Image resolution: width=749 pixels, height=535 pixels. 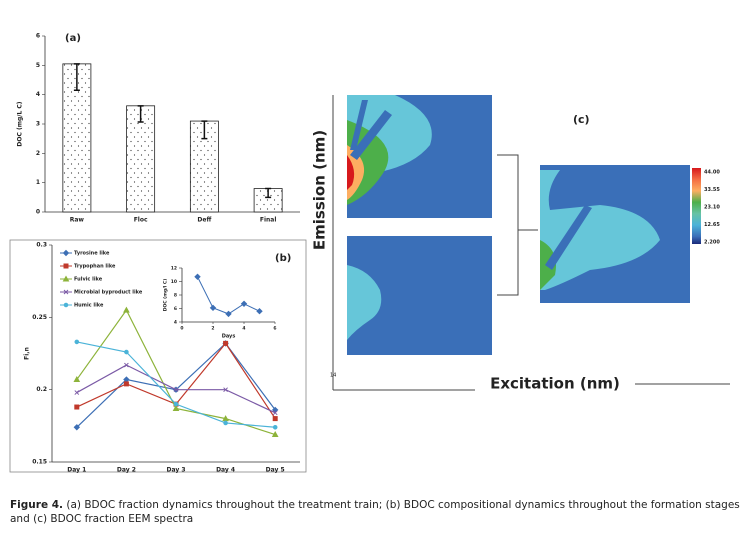 I want to click on x-tick-label: Day 4, so click(x=225, y=470).